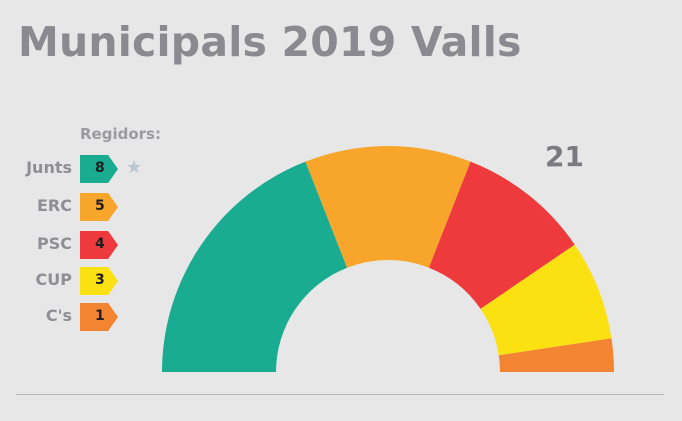 The width and height of the screenshot is (682, 421). I want to click on legend-item-cup: CUP 3, so click(85, 281).